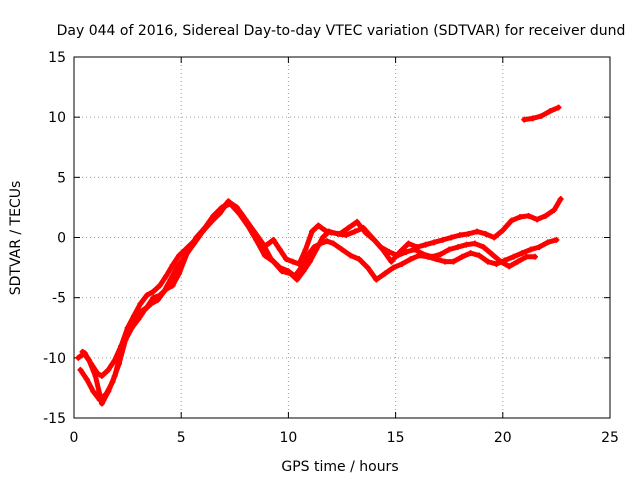 This screenshot has height=480, width=640. What do you see at coordinates (57, 58) in the screenshot?
I see `y-tick-label: 15` at bounding box center [57, 58].